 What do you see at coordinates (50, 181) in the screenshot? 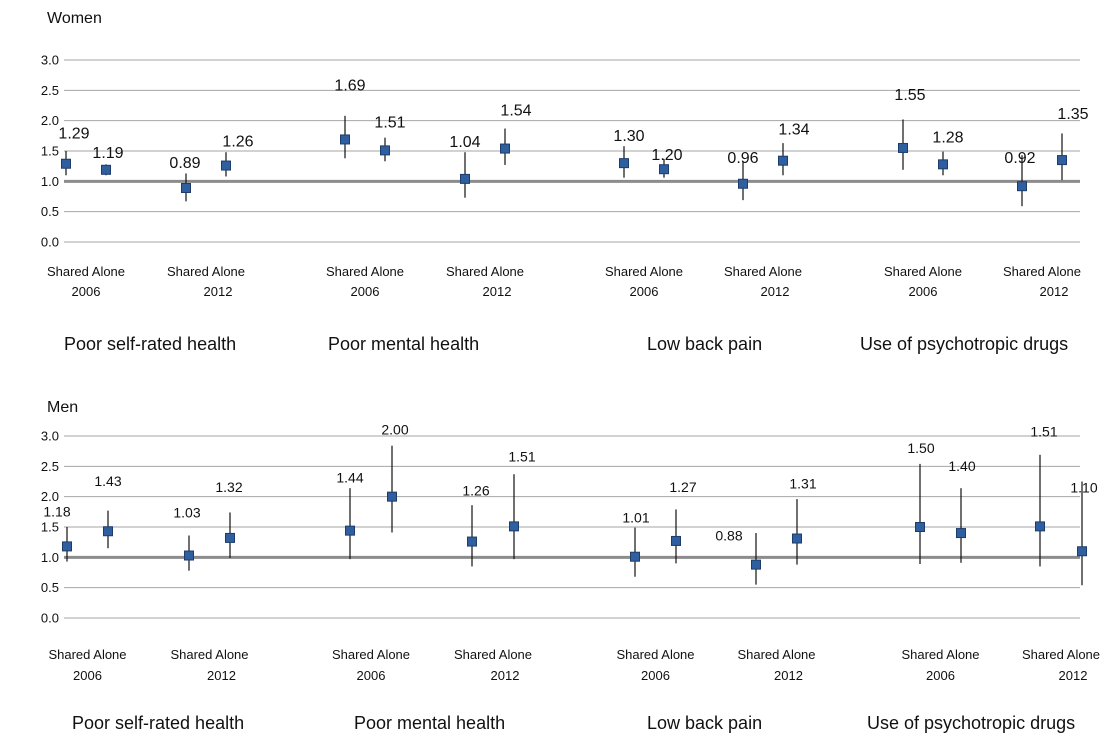
I see `women-y-tick-label: 1.0` at bounding box center [50, 181].